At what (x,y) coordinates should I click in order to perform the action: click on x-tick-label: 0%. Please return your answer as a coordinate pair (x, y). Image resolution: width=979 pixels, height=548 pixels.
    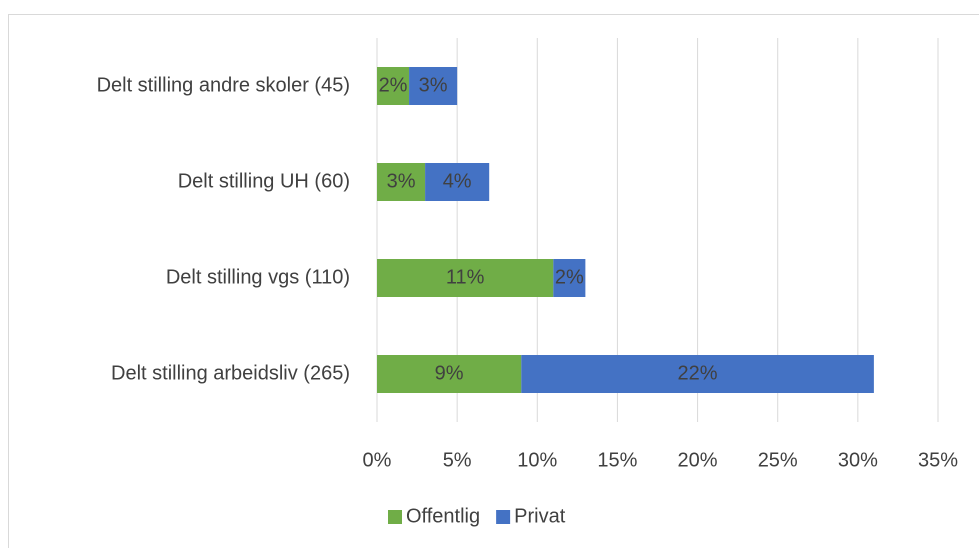
    Looking at the image, I should click on (377, 460).